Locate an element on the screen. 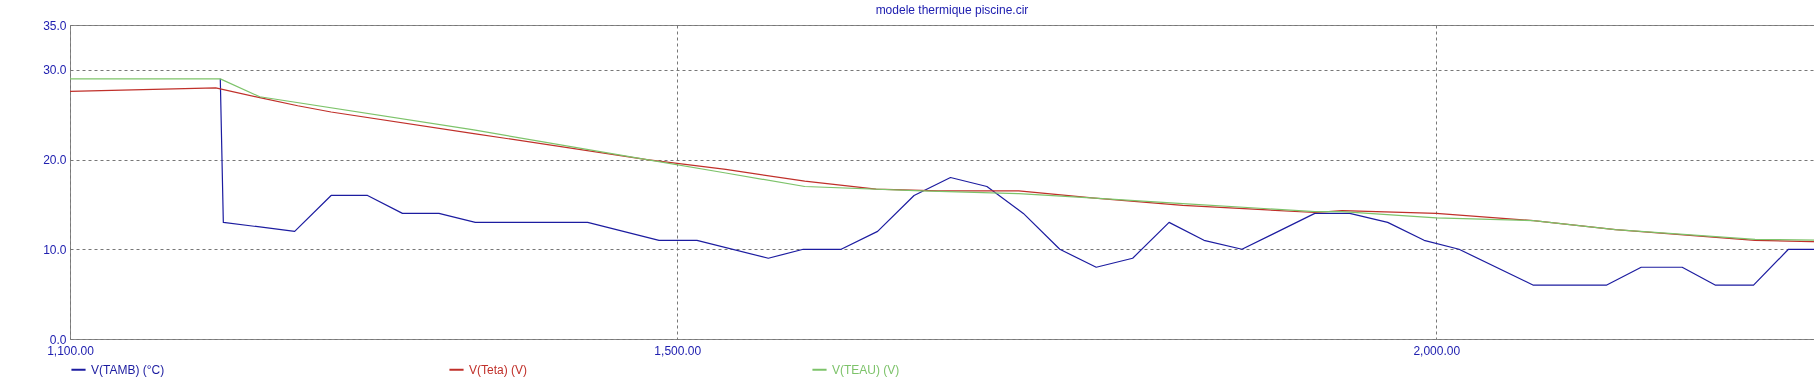 The image size is (1814, 390). y-tick-label: 20.0 is located at coordinates (55, 160).